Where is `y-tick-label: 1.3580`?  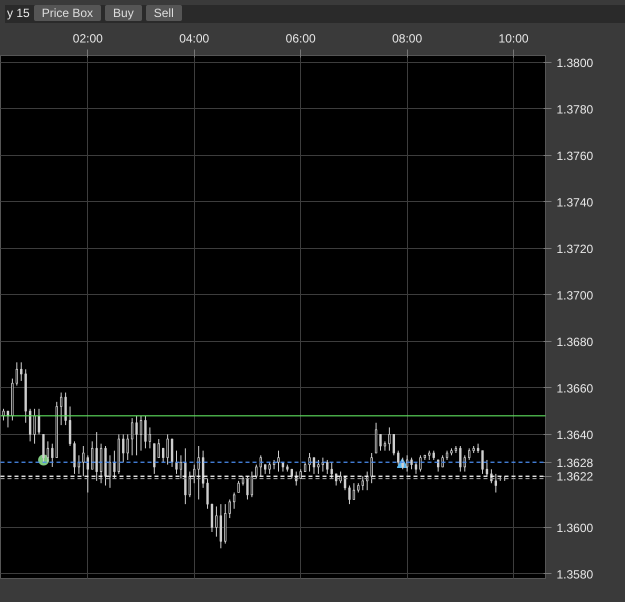 y-tick-label: 1.3580 is located at coordinates (575, 574).